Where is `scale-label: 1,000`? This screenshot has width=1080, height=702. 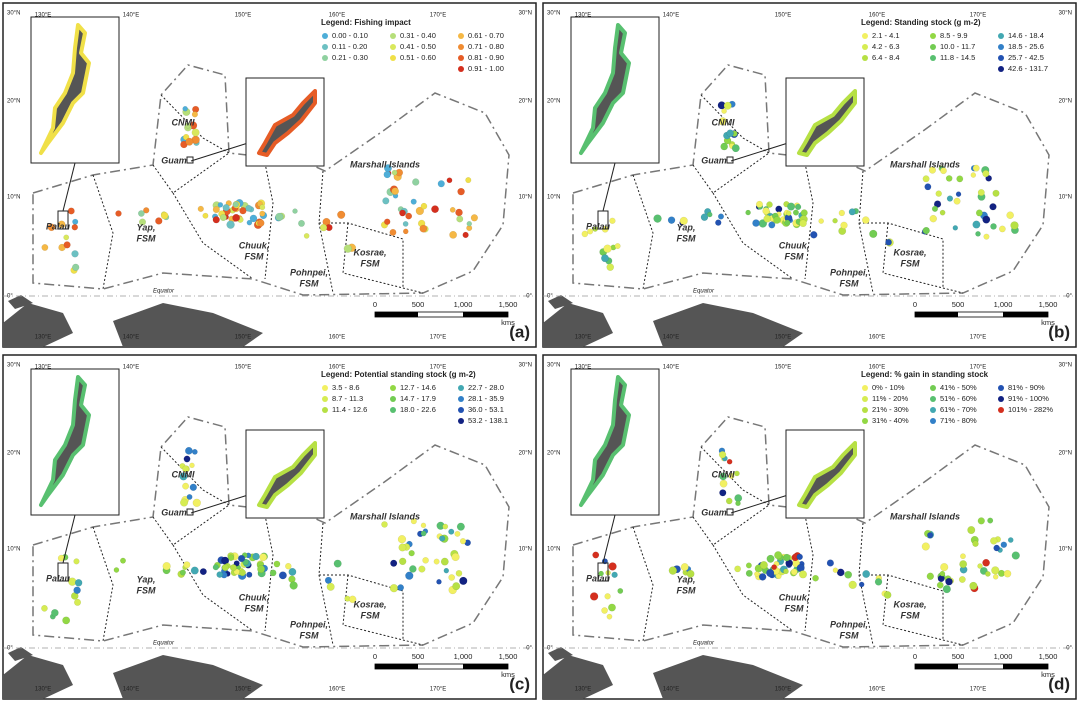 scale-label: 1,000 is located at coordinates (1003, 656).